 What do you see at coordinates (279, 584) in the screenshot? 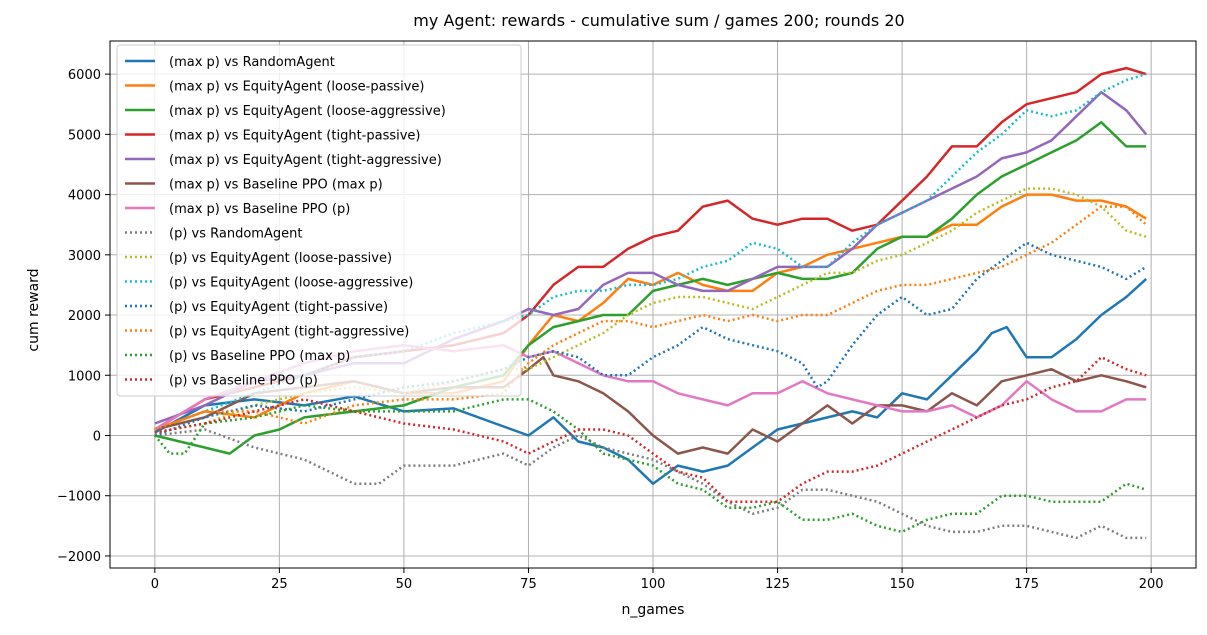
I see `x-tick-label: 25` at bounding box center [279, 584].